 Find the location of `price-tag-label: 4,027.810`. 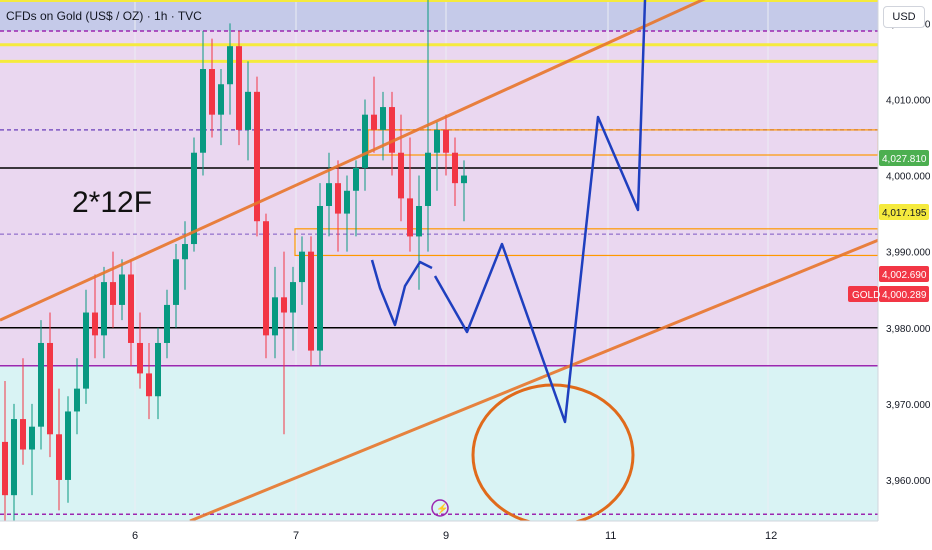

price-tag-label: 4,027.810 is located at coordinates (904, 159).